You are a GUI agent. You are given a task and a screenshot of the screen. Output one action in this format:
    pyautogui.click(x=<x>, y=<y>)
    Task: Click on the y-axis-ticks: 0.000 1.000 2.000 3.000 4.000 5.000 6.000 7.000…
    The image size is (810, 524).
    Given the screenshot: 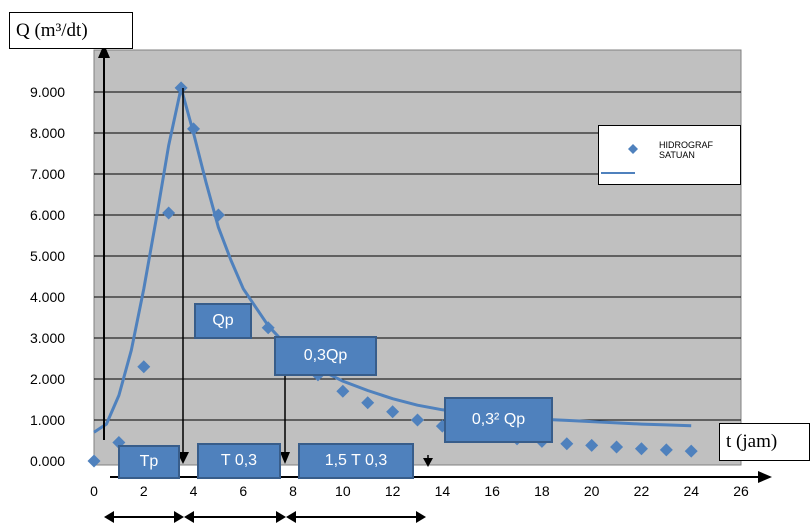 What is the action you would take?
    pyautogui.click(x=47, y=276)
    